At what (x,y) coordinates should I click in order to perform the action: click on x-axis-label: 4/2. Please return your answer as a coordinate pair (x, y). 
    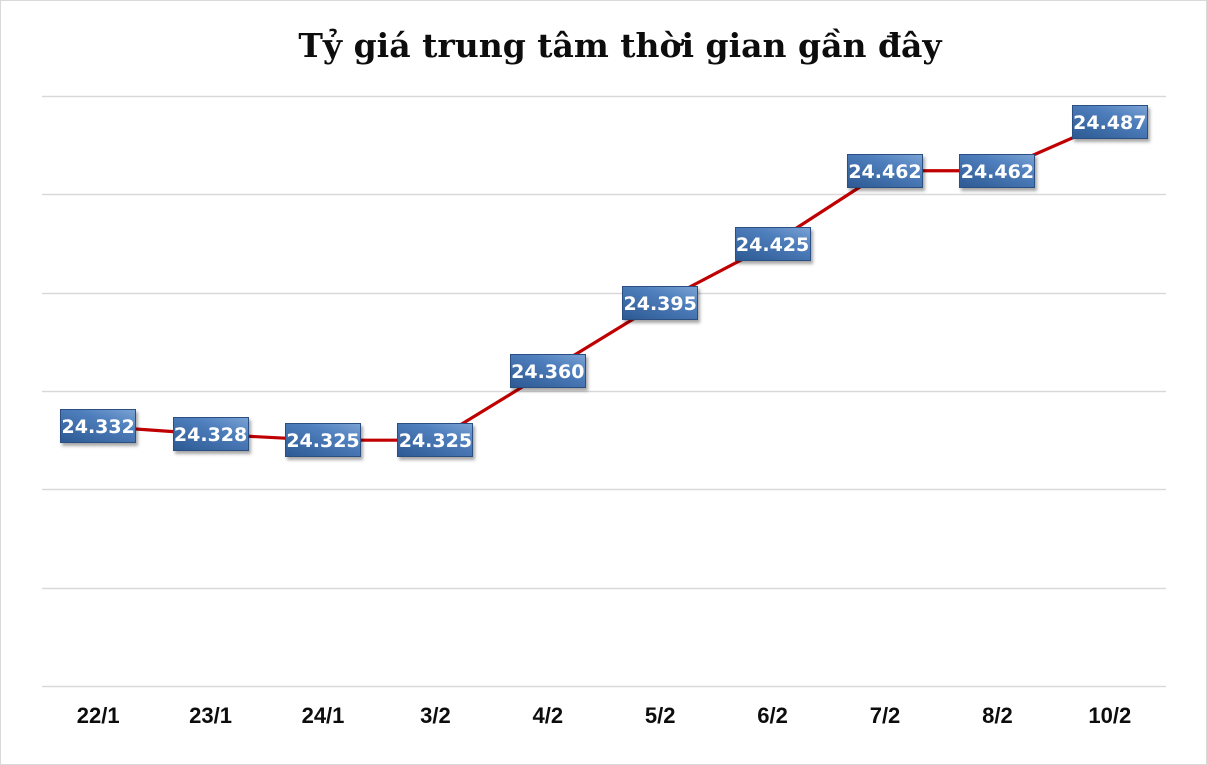
    Looking at the image, I should click on (548, 715).